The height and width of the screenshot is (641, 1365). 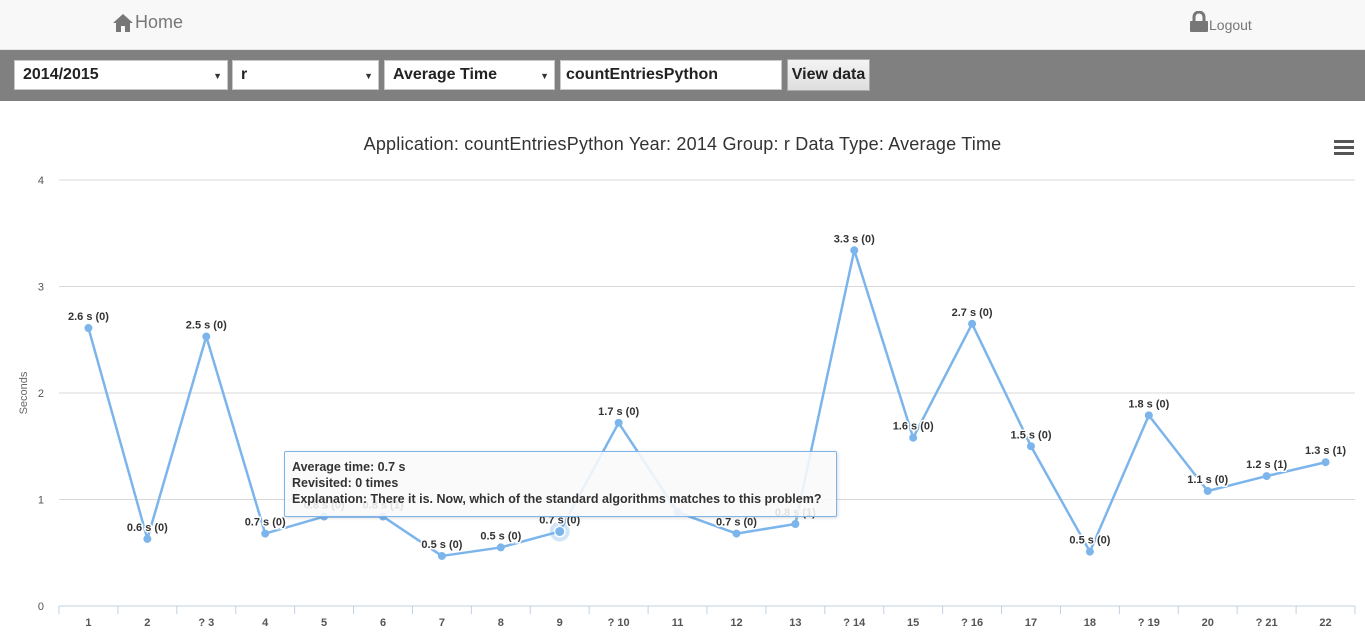 What do you see at coordinates (972, 313) in the screenshot?
I see `data-label: 2.7 s (0)` at bounding box center [972, 313].